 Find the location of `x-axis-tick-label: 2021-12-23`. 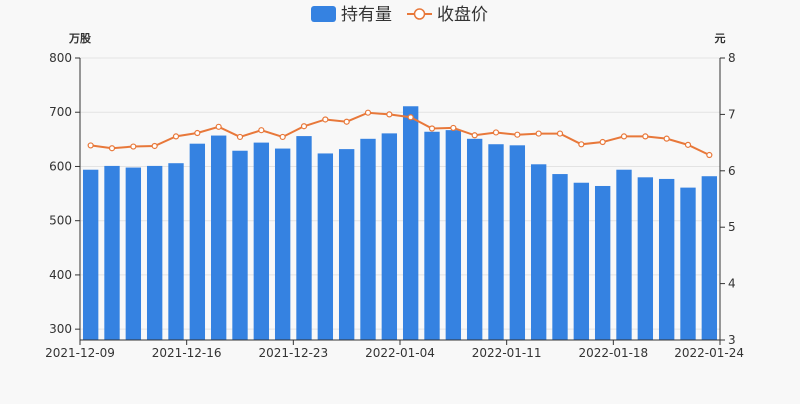

x-axis-tick-label: 2021-12-23 is located at coordinates (293, 353).